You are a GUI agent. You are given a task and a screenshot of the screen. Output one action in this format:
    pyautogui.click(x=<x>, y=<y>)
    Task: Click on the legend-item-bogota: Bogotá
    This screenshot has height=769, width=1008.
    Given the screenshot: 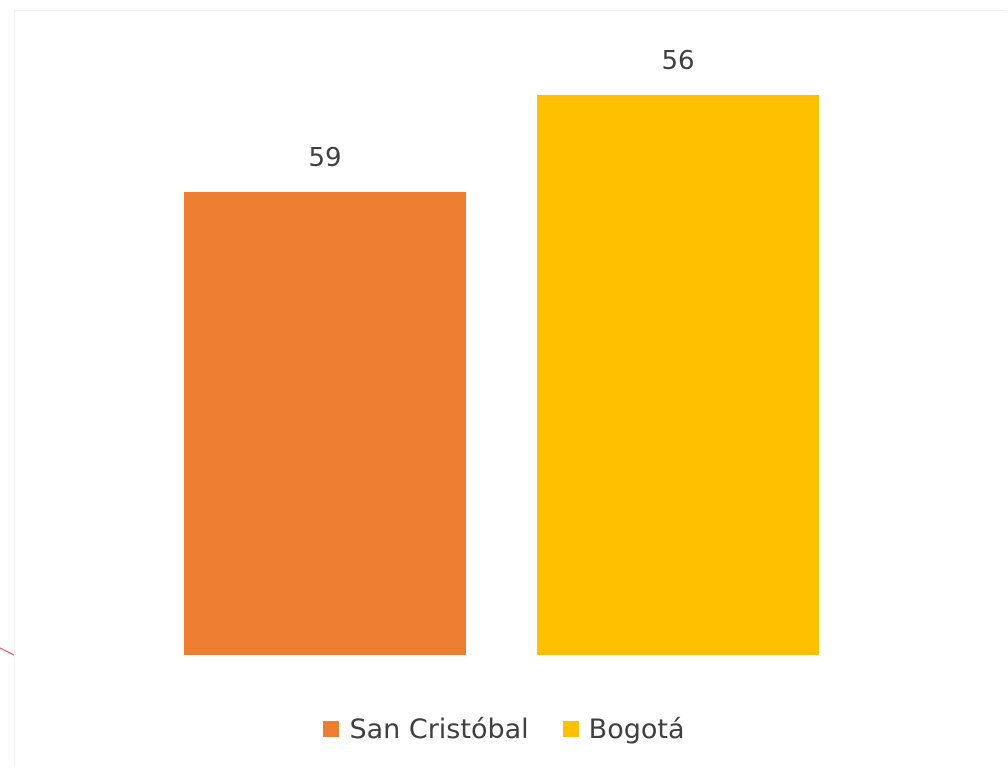 What is the action you would take?
    pyautogui.click(x=623, y=729)
    